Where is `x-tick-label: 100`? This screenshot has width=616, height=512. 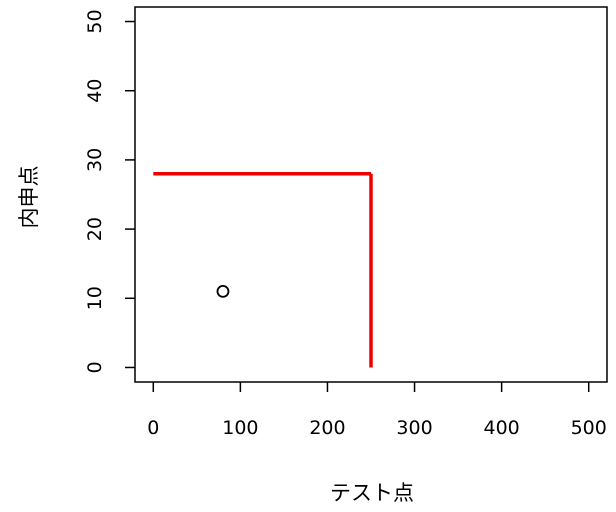
x-tick-label: 100 is located at coordinates (240, 428).